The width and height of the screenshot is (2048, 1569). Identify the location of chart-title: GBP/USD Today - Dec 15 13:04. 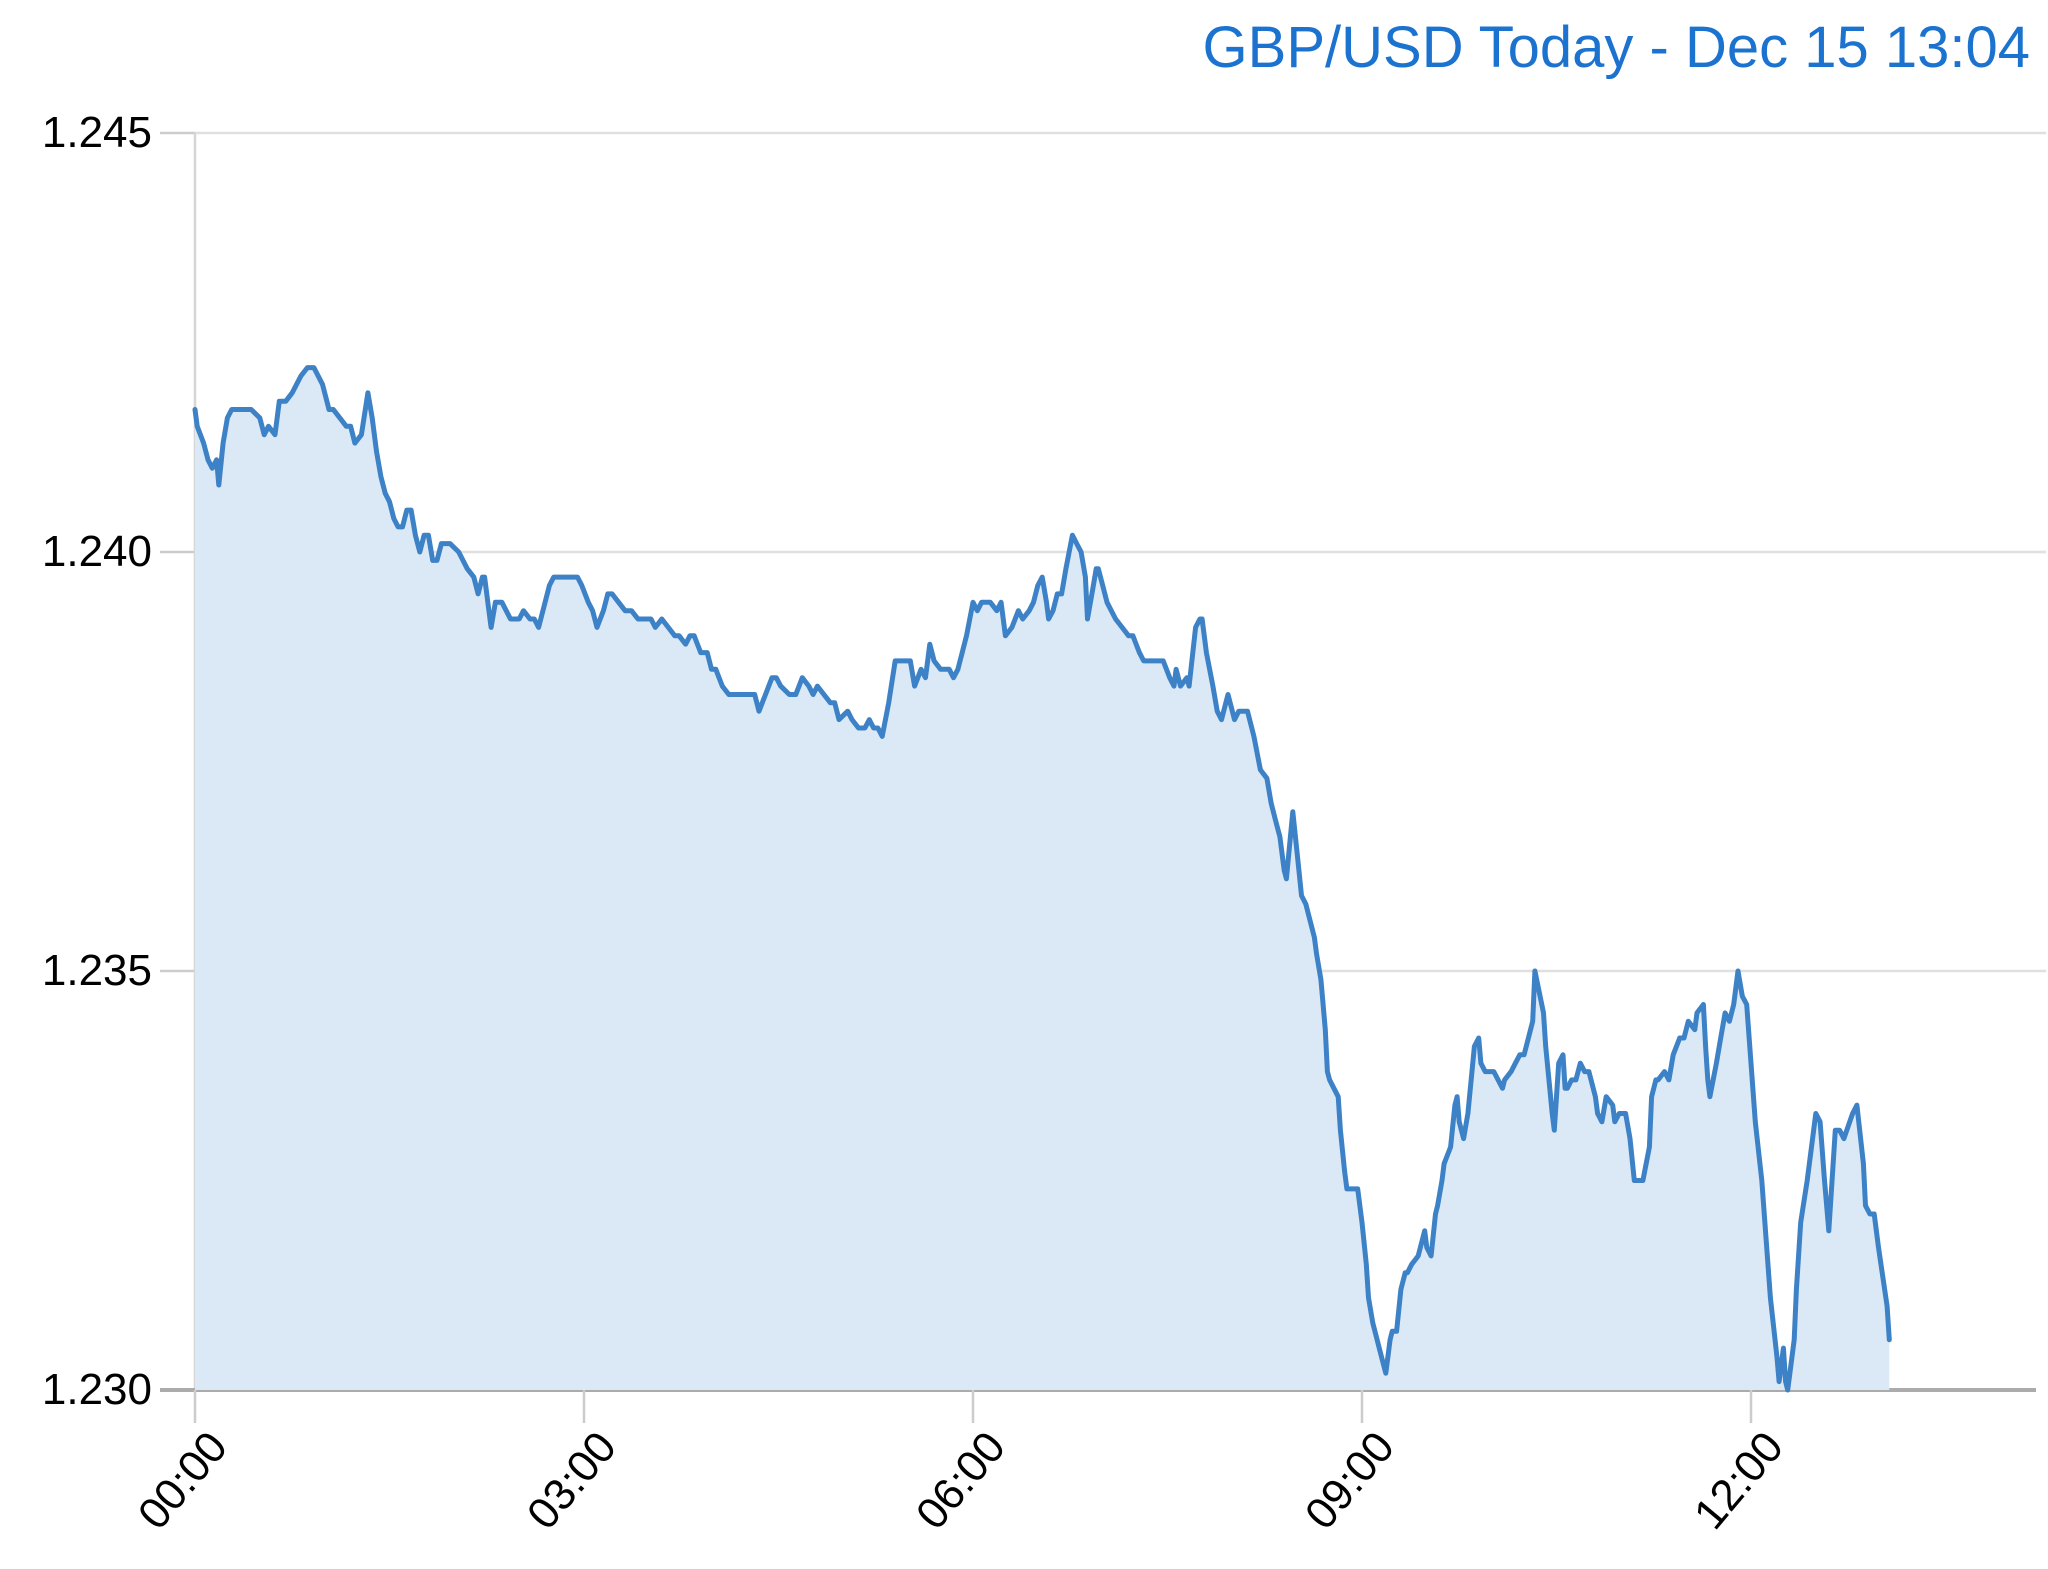
(1616, 47).